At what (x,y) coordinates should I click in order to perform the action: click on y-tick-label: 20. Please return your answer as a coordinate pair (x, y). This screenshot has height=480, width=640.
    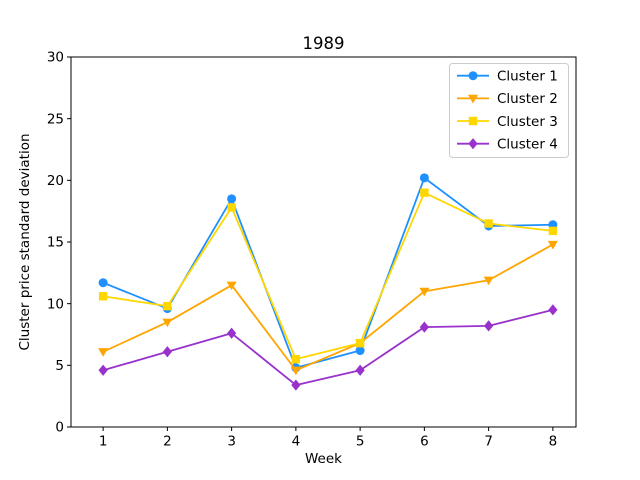
    Looking at the image, I should click on (55, 181).